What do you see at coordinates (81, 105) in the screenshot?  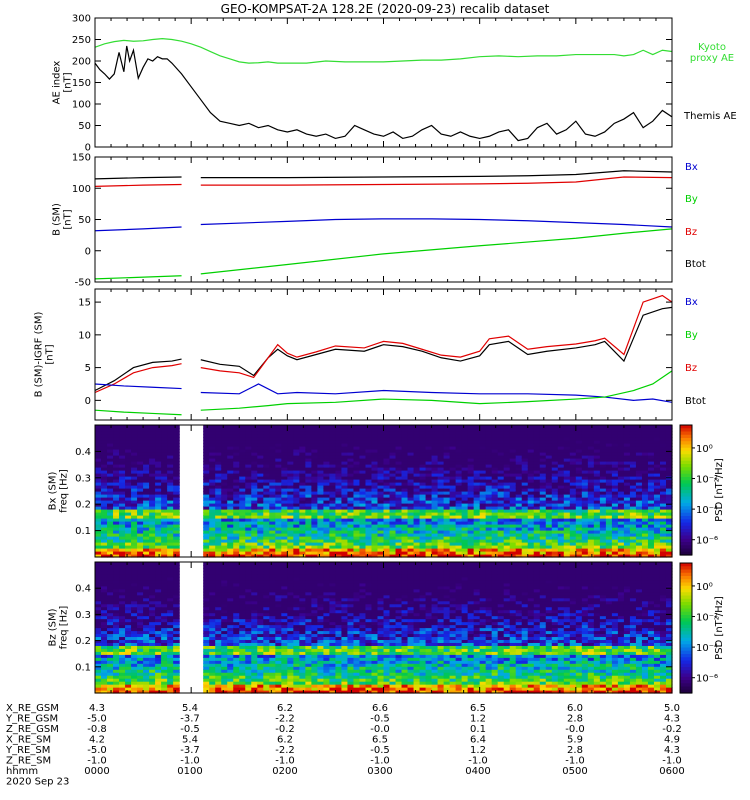 I see `y-tick-label: 100` at bounding box center [81, 105].